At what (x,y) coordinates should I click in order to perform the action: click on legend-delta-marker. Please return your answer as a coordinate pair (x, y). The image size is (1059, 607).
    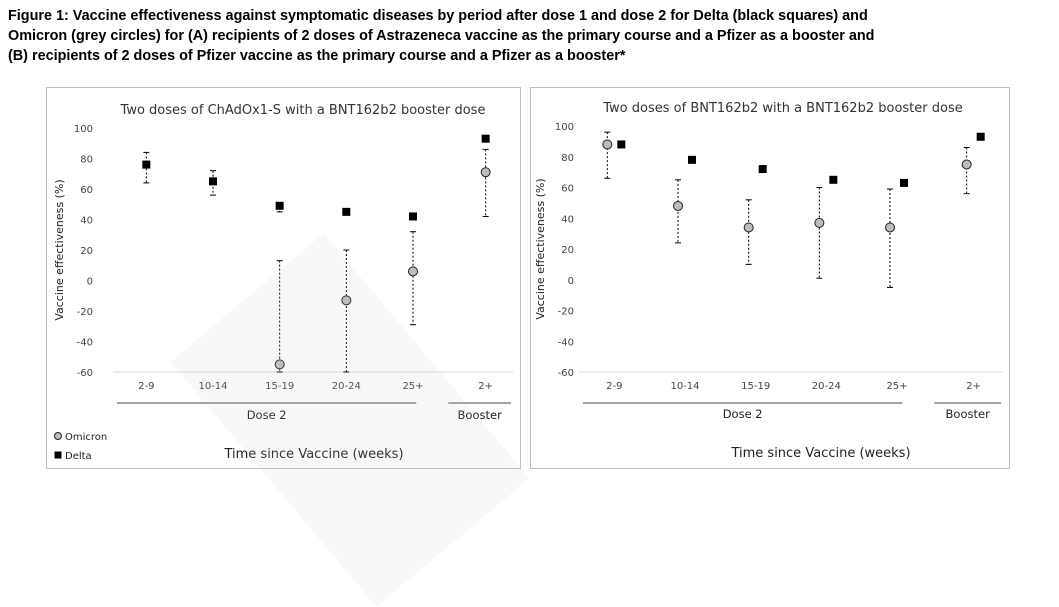
    Looking at the image, I should click on (58, 455).